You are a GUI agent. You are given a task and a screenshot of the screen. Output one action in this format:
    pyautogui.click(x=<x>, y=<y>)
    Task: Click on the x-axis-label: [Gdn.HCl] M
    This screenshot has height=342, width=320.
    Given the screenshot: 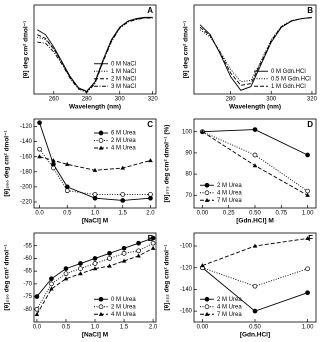 What is the action you would take?
    pyautogui.click(x=255, y=221)
    